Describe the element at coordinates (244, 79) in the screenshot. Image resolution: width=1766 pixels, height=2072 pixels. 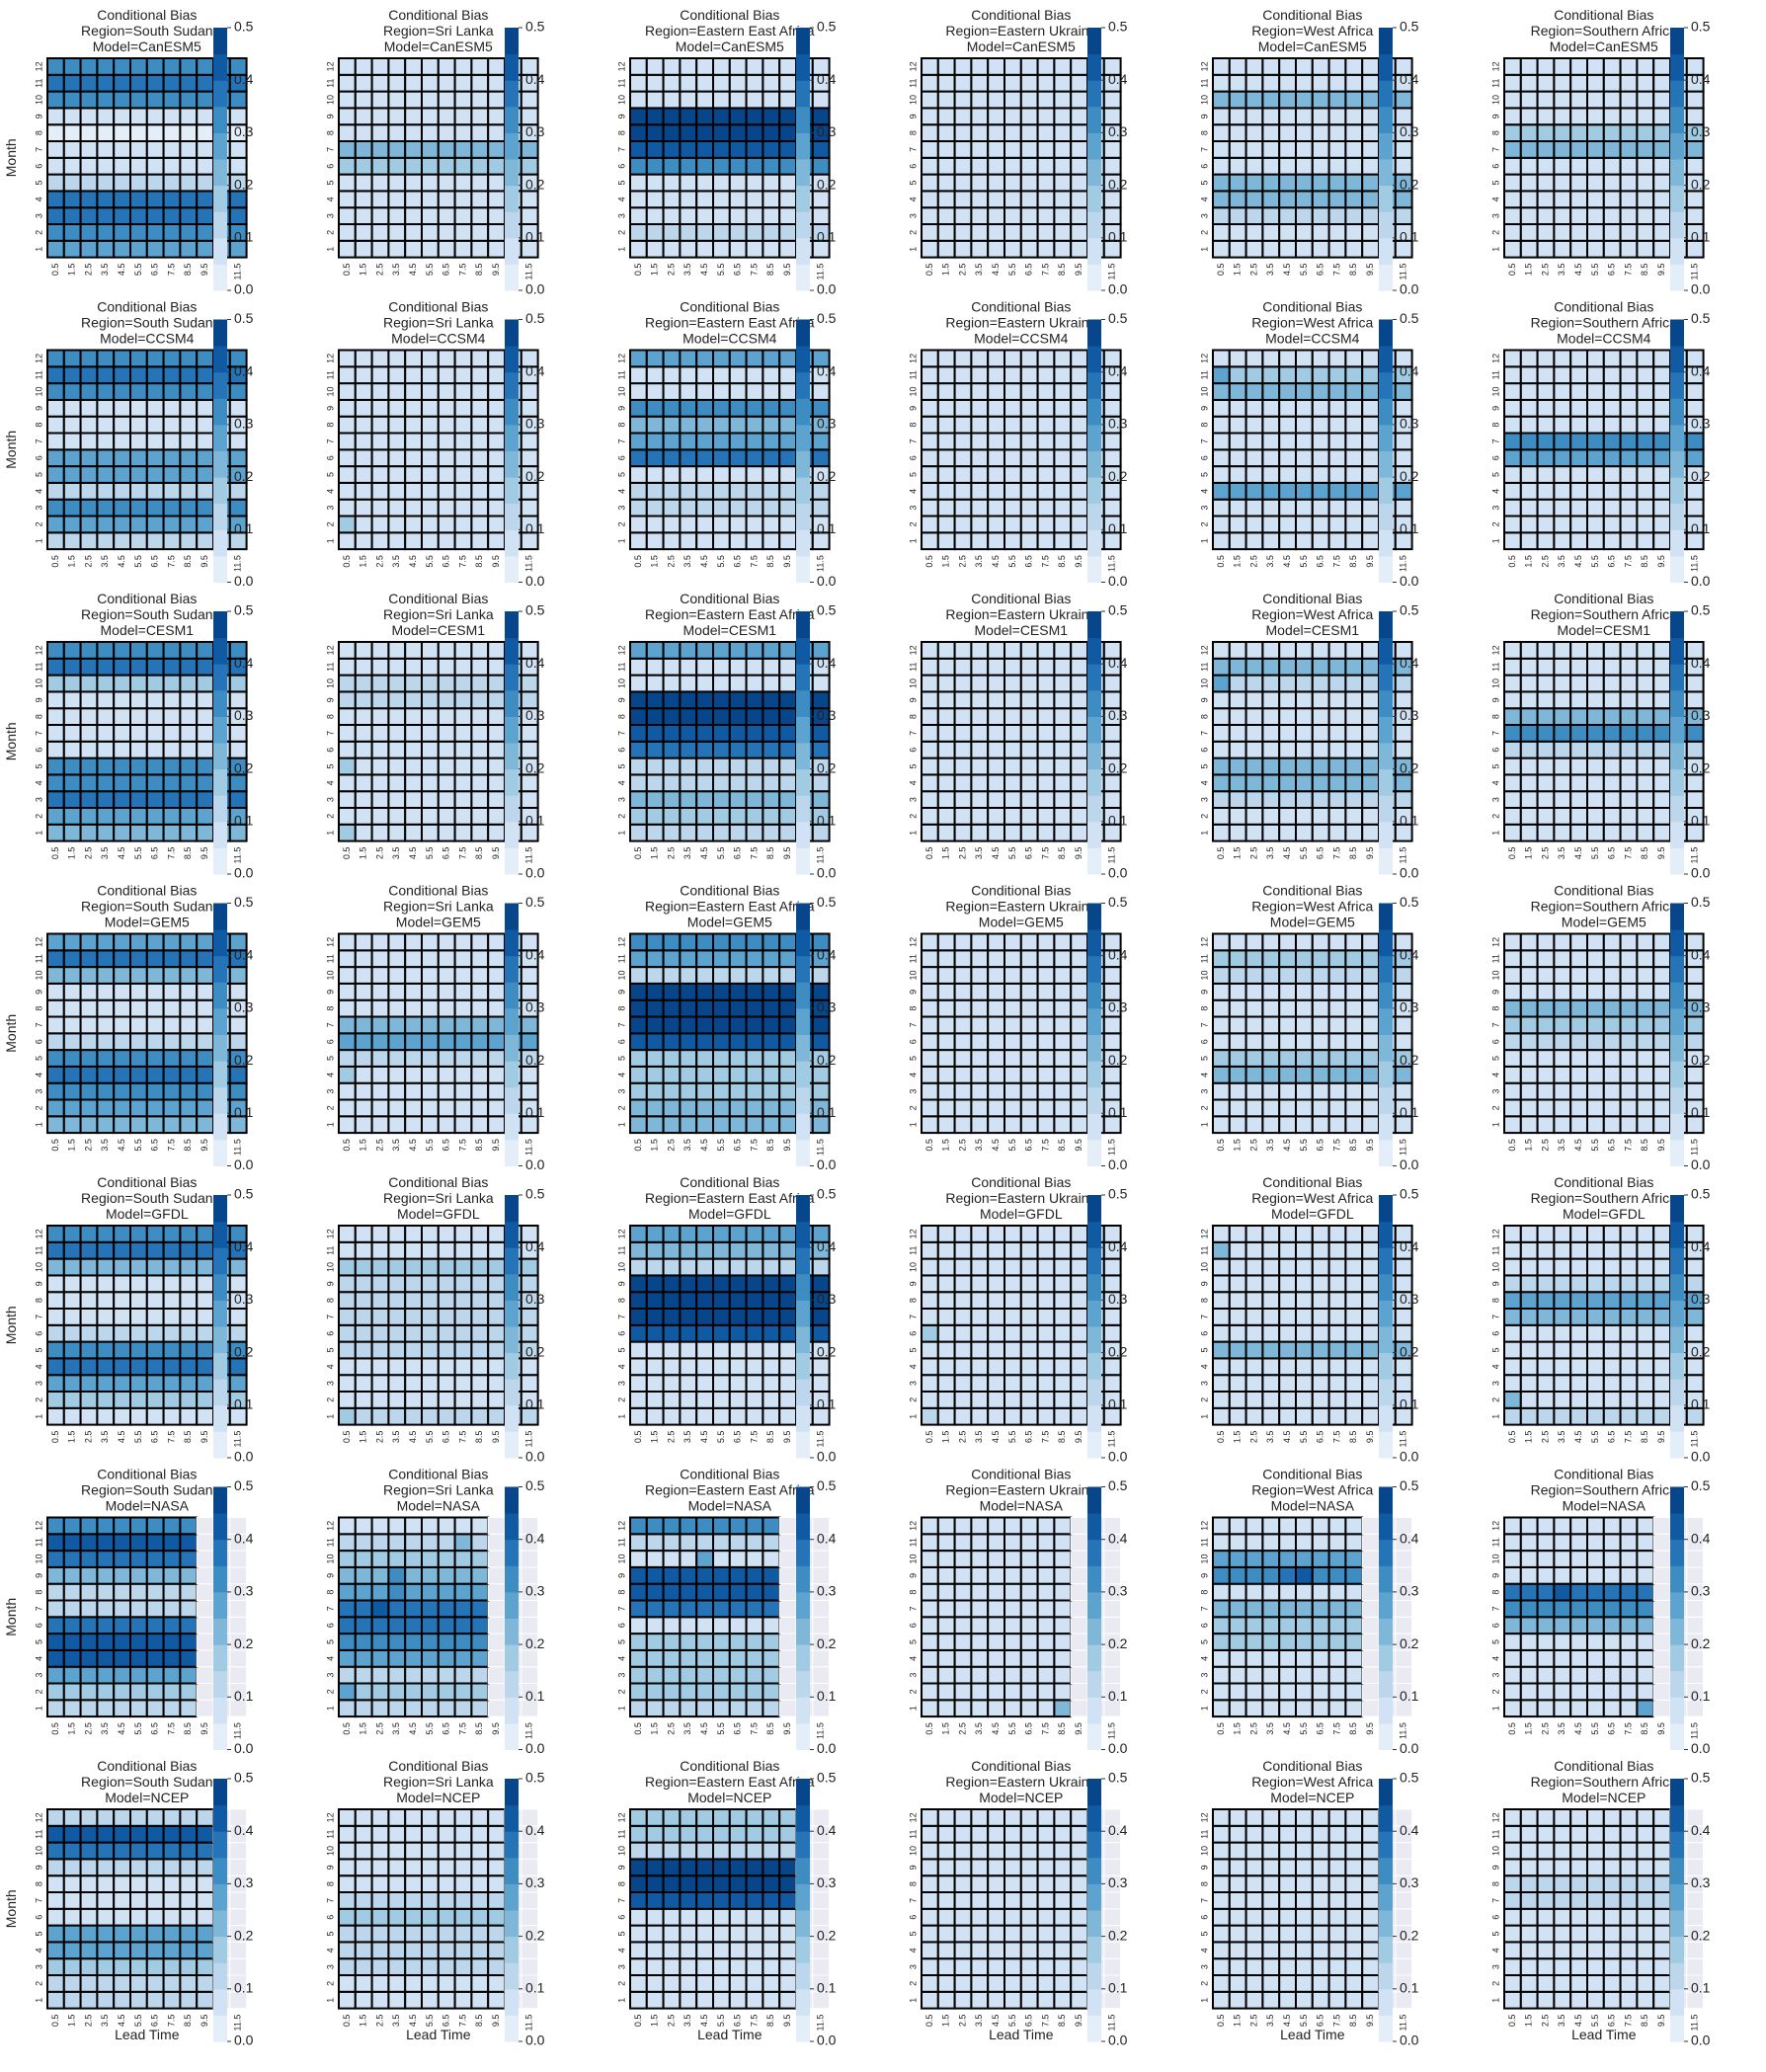
I see `colorbar-tick-label: 0.4` at that location.